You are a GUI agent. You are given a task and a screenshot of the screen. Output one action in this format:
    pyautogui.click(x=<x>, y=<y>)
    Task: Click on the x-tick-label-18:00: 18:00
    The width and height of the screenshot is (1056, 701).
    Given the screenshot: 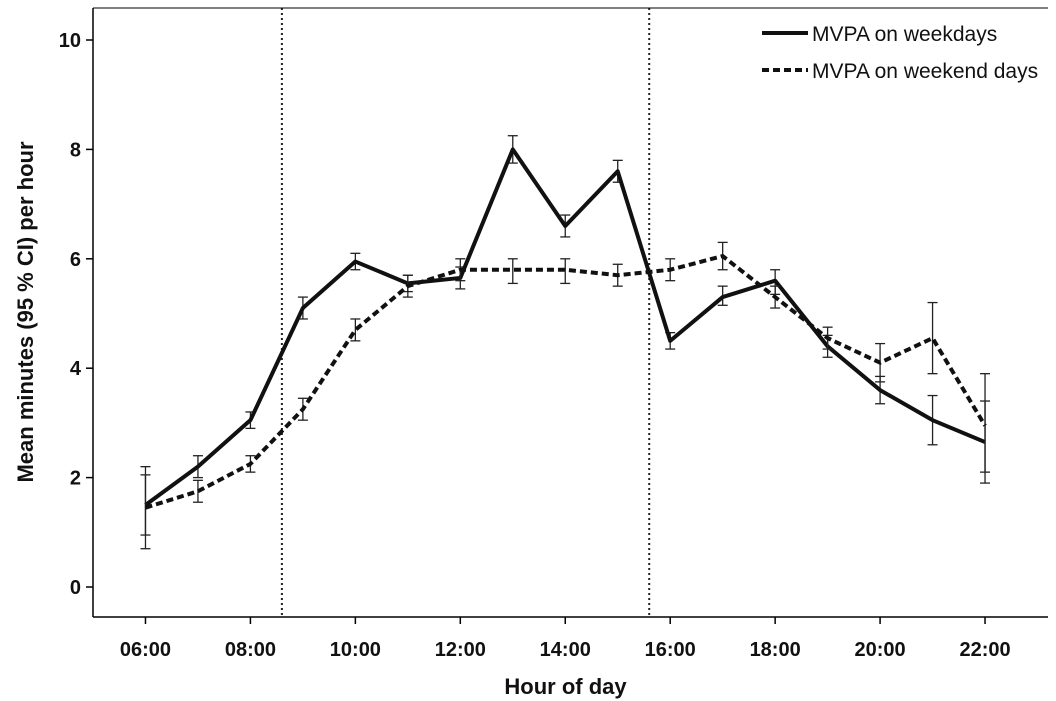 What is the action you would take?
    pyautogui.click(x=775, y=650)
    